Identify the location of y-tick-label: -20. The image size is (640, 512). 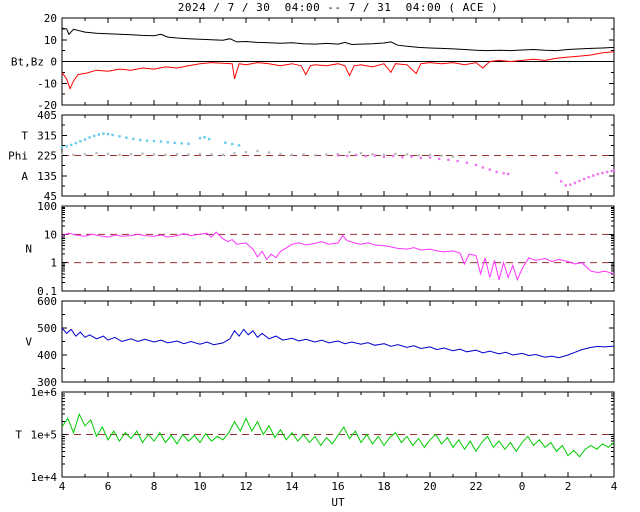
(47, 105).